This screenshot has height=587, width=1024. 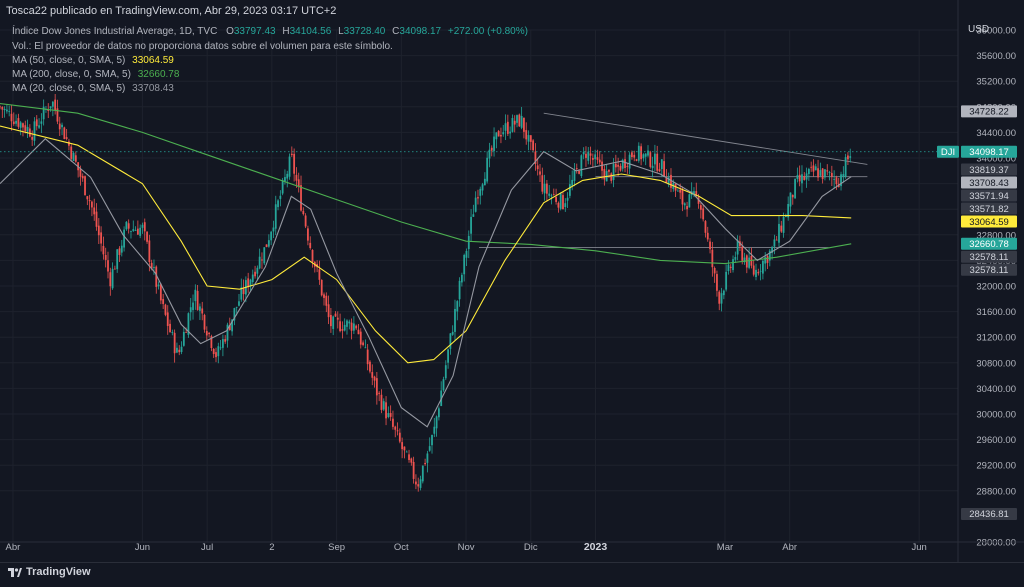 What do you see at coordinates (93, 60) in the screenshot?
I see `ma50-legend: MA (50, close, 0, SMA, 5) 33064.59` at bounding box center [93, 60].